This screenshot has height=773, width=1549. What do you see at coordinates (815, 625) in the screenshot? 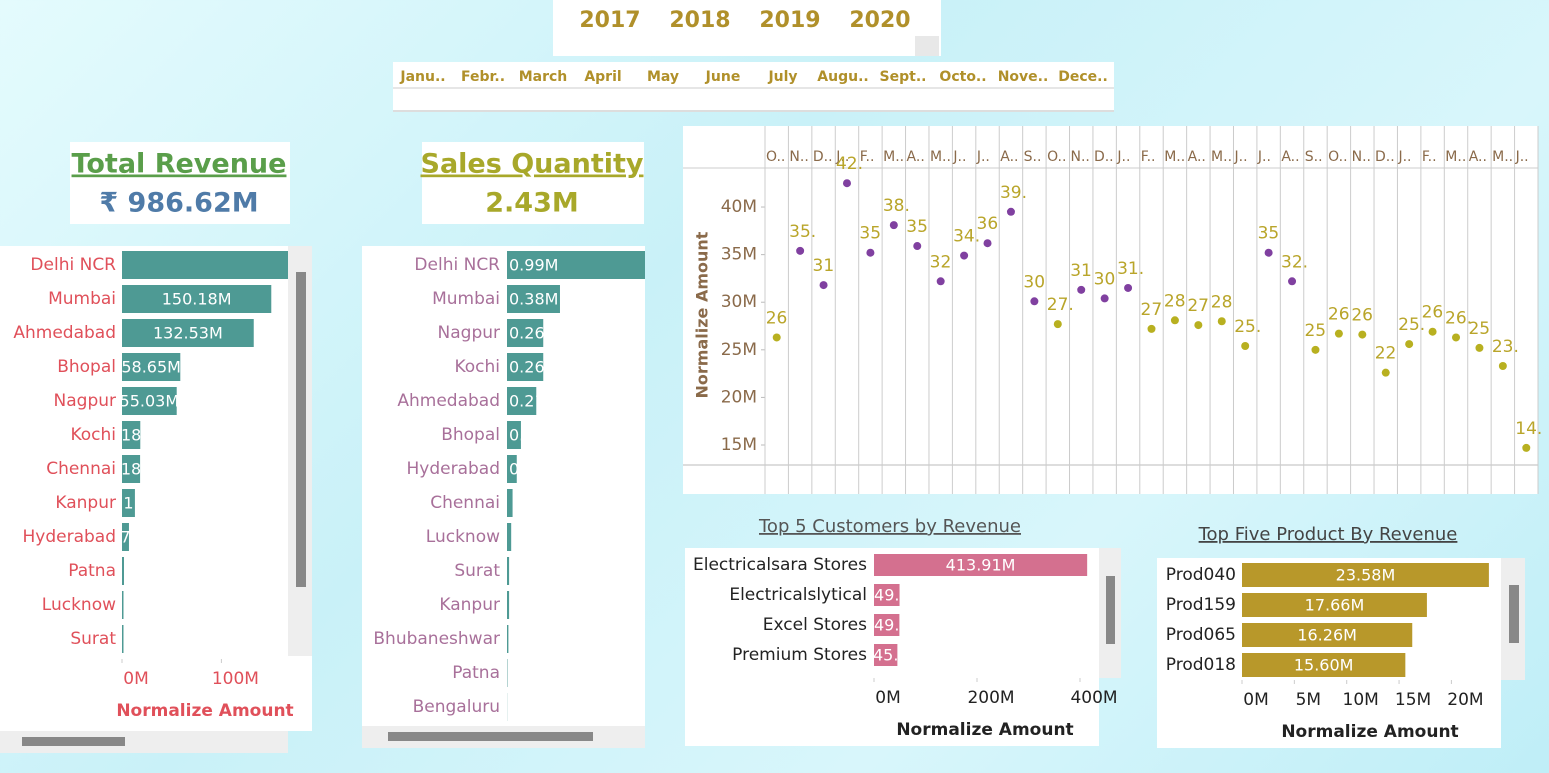
I see `category-label: Excel Stores` at bounding box center [815, 625].